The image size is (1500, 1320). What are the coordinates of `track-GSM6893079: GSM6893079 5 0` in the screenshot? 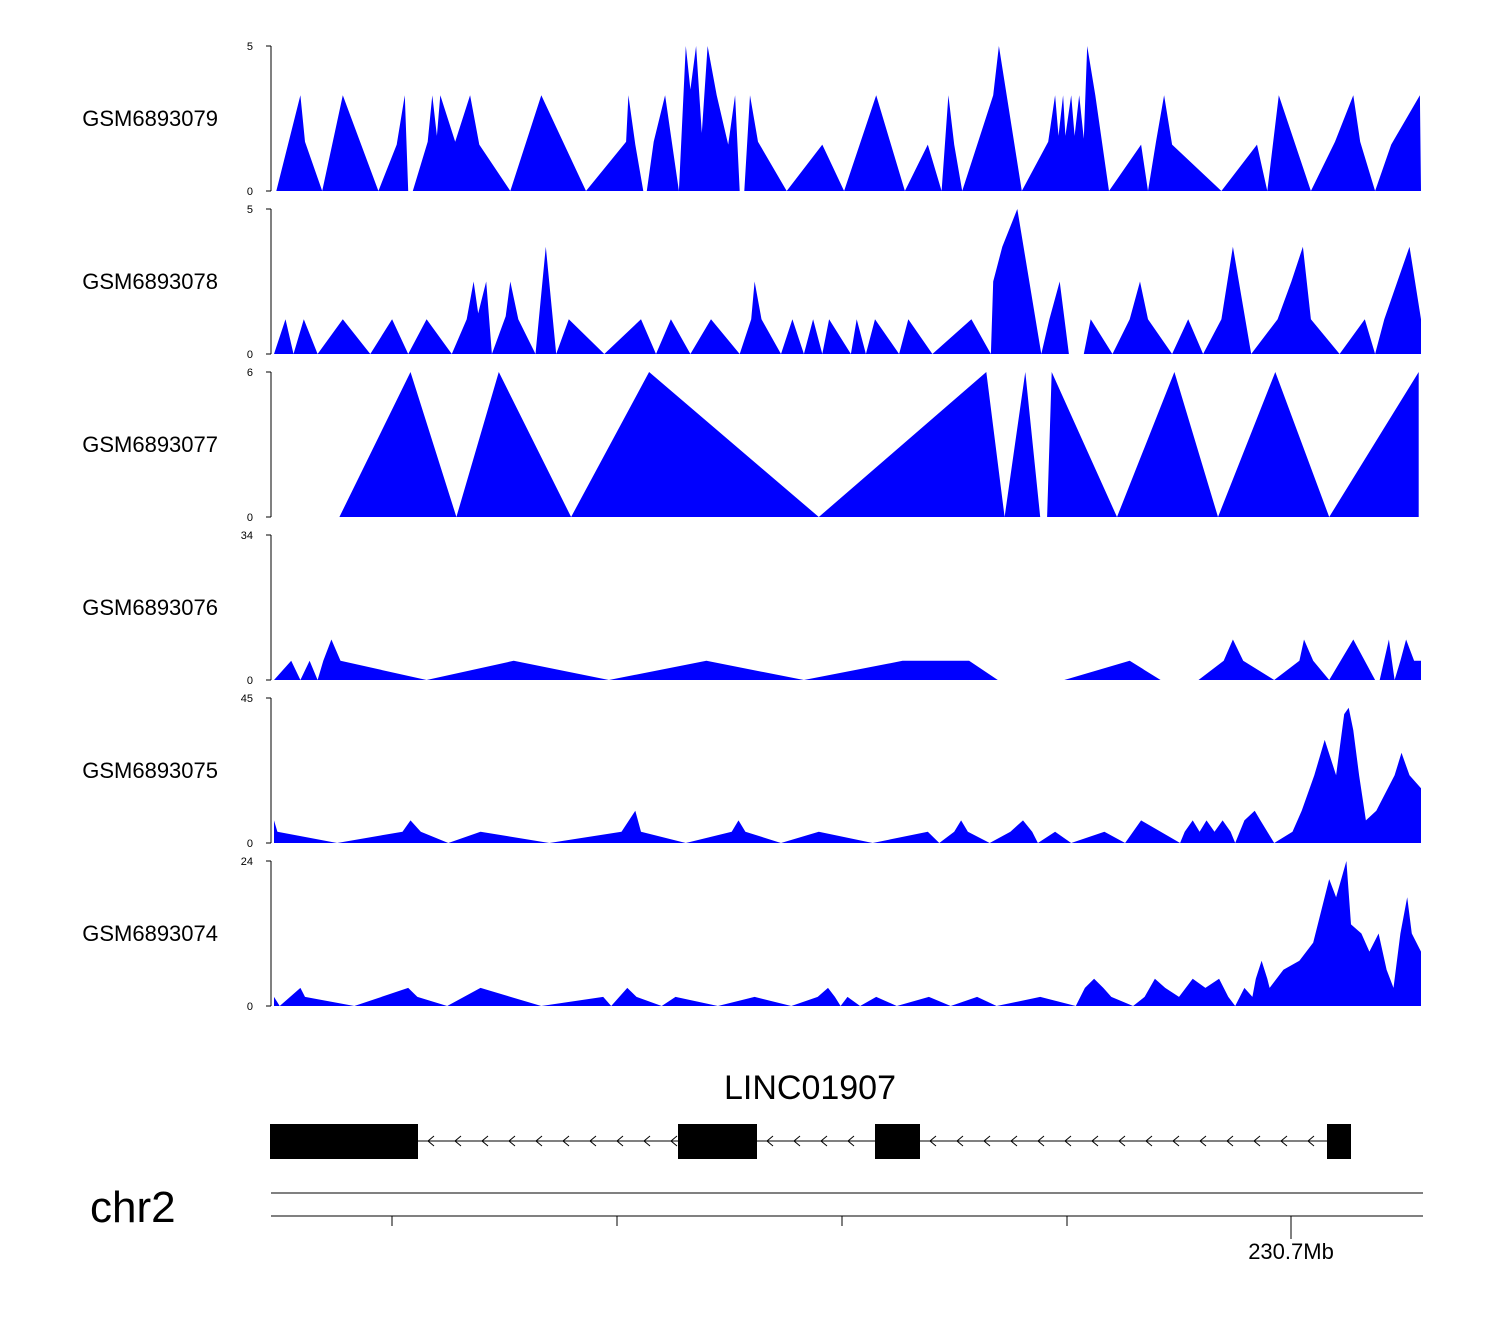 It's located at (751, 119).